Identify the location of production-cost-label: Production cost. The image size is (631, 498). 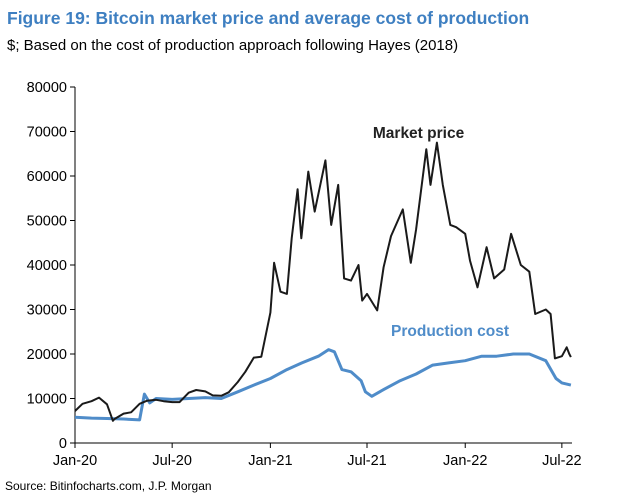
(450, 331).